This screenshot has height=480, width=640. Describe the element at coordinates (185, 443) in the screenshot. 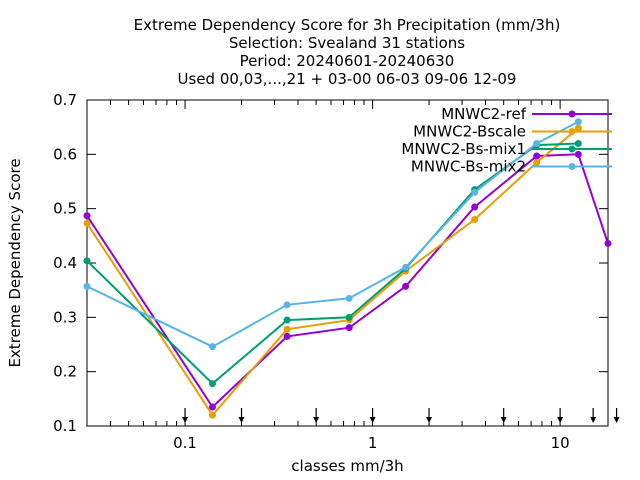

I see `x-tick-label: 0.1` at that location.